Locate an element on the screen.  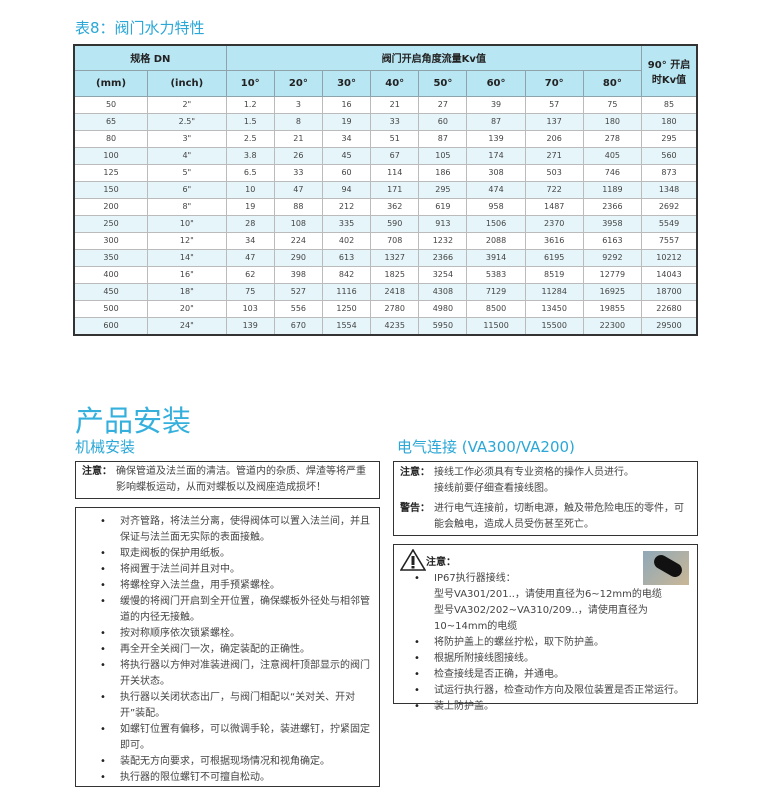
table-cell: 2780 is located at coordinates (395, 308).